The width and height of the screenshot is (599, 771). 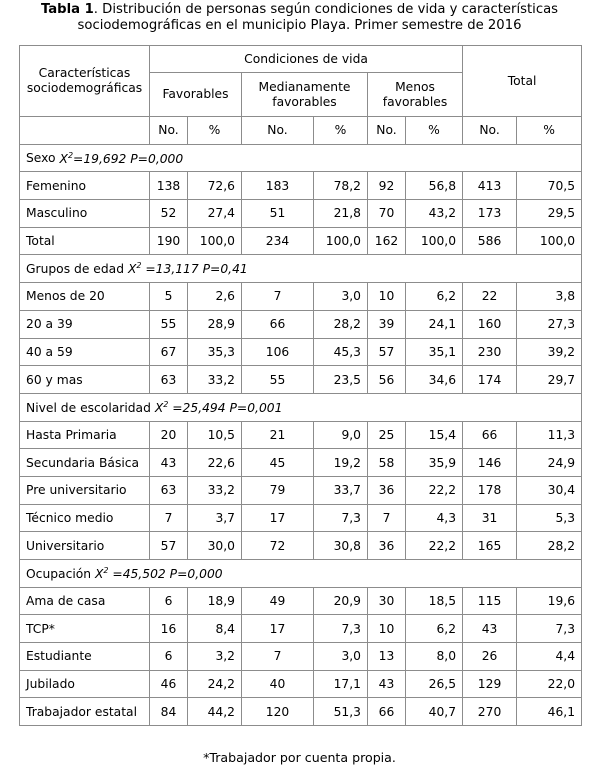 I want to click on percent-cell: 9,0, so click(x=340, y=435).